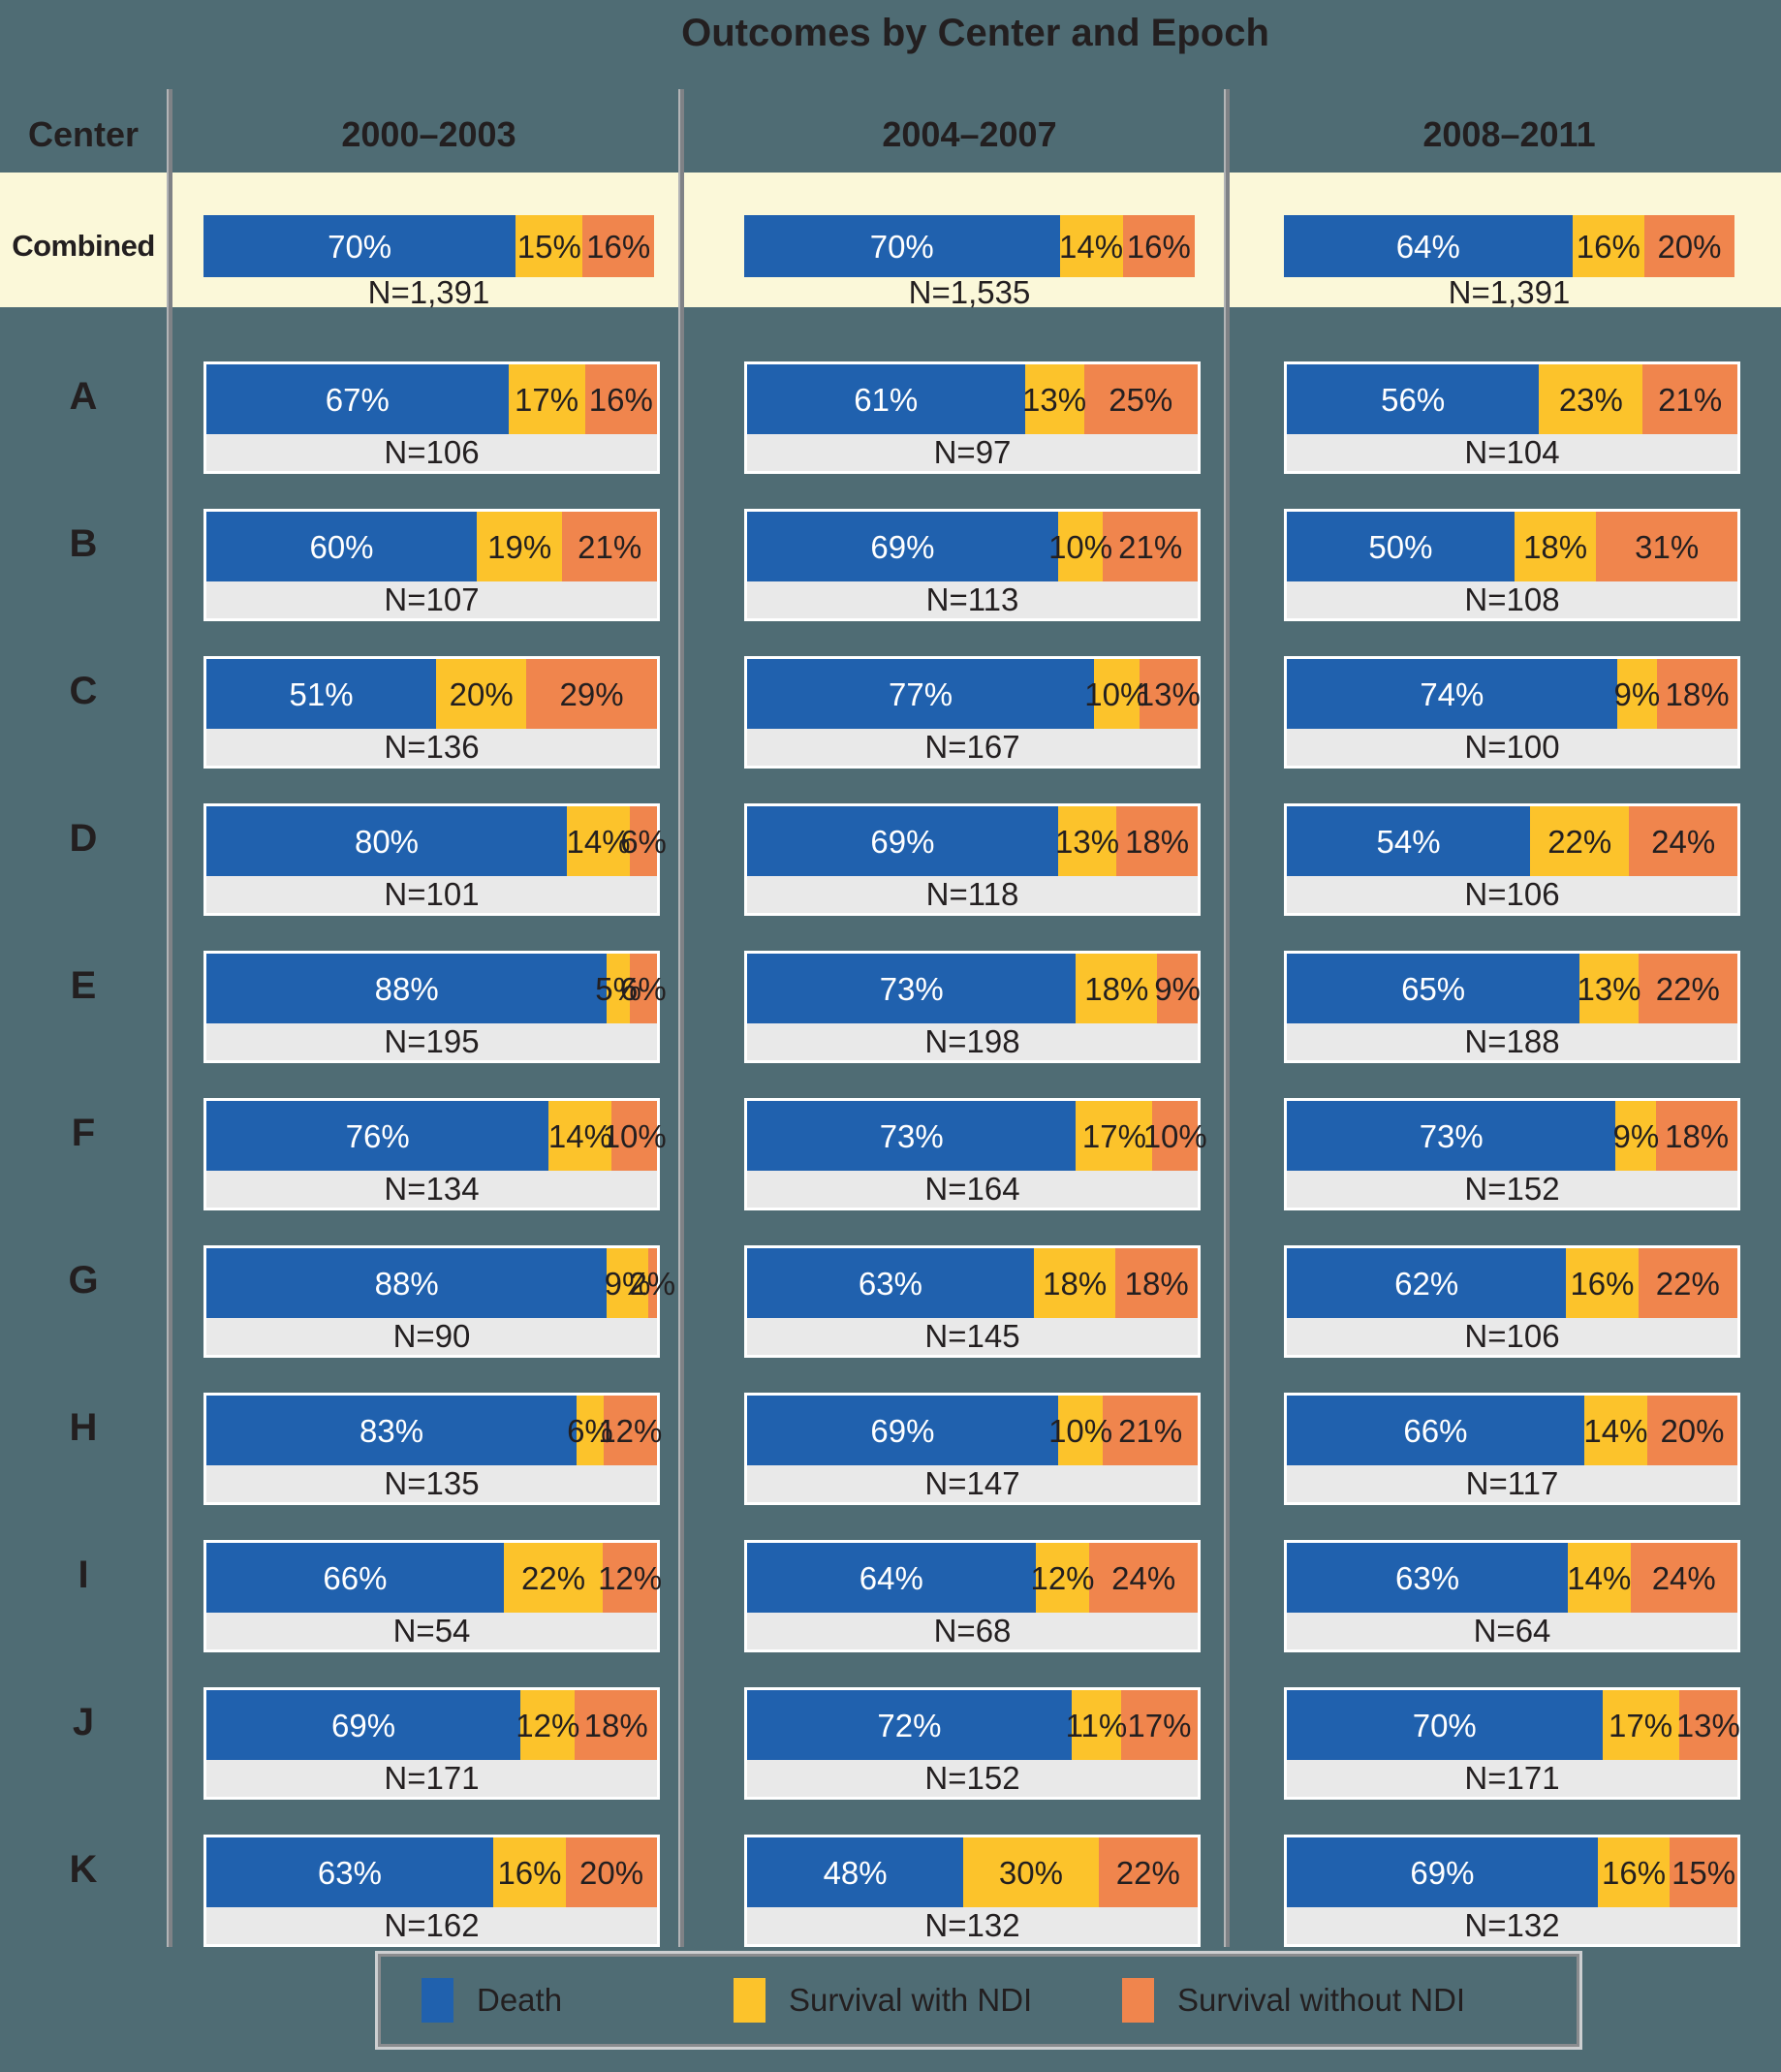 The height and width of the screenshot is (2072, 1781). Describe the element at coordinates (378, 1135) in the screenshot. I see `segment-value-label: 76%` at that location.